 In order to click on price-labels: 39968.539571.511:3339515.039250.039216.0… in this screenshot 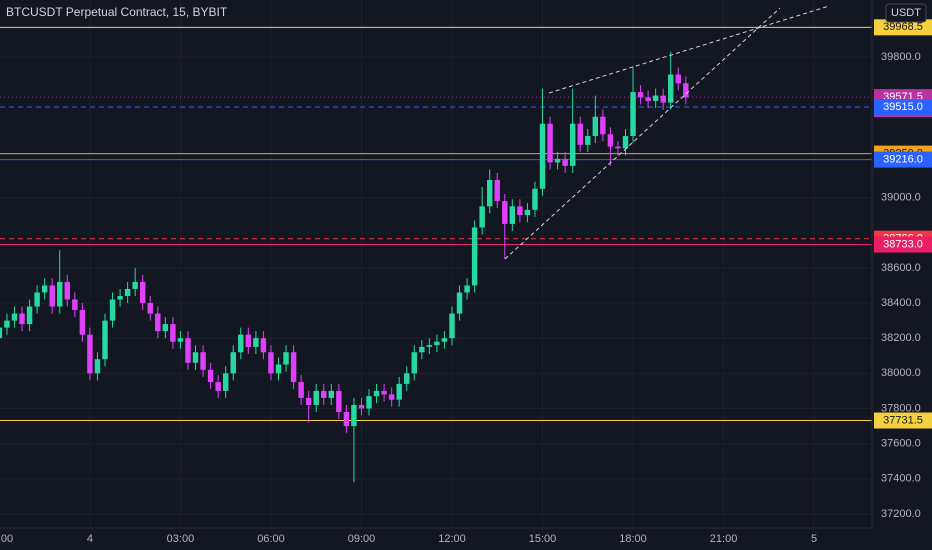, I will do `click(903, 224)`.